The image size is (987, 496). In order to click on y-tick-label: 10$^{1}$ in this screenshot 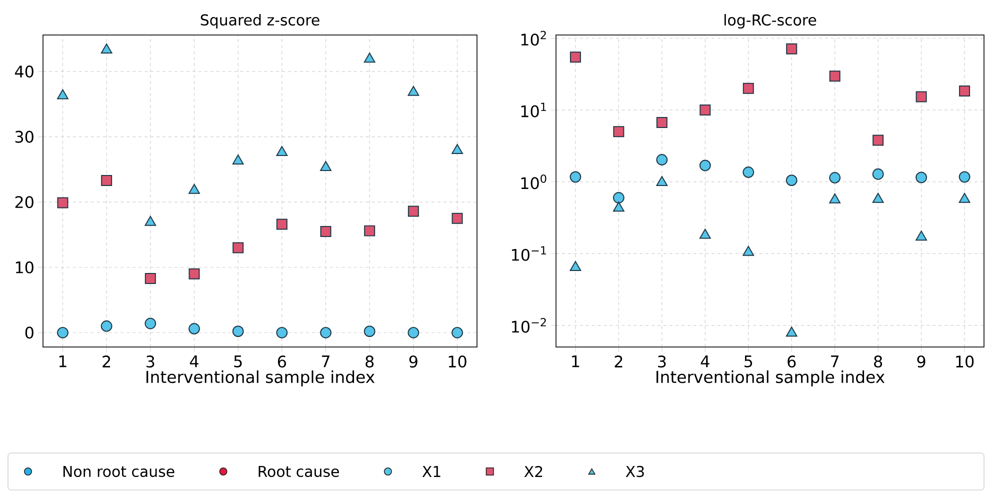, I will do `click(533, 110)`.